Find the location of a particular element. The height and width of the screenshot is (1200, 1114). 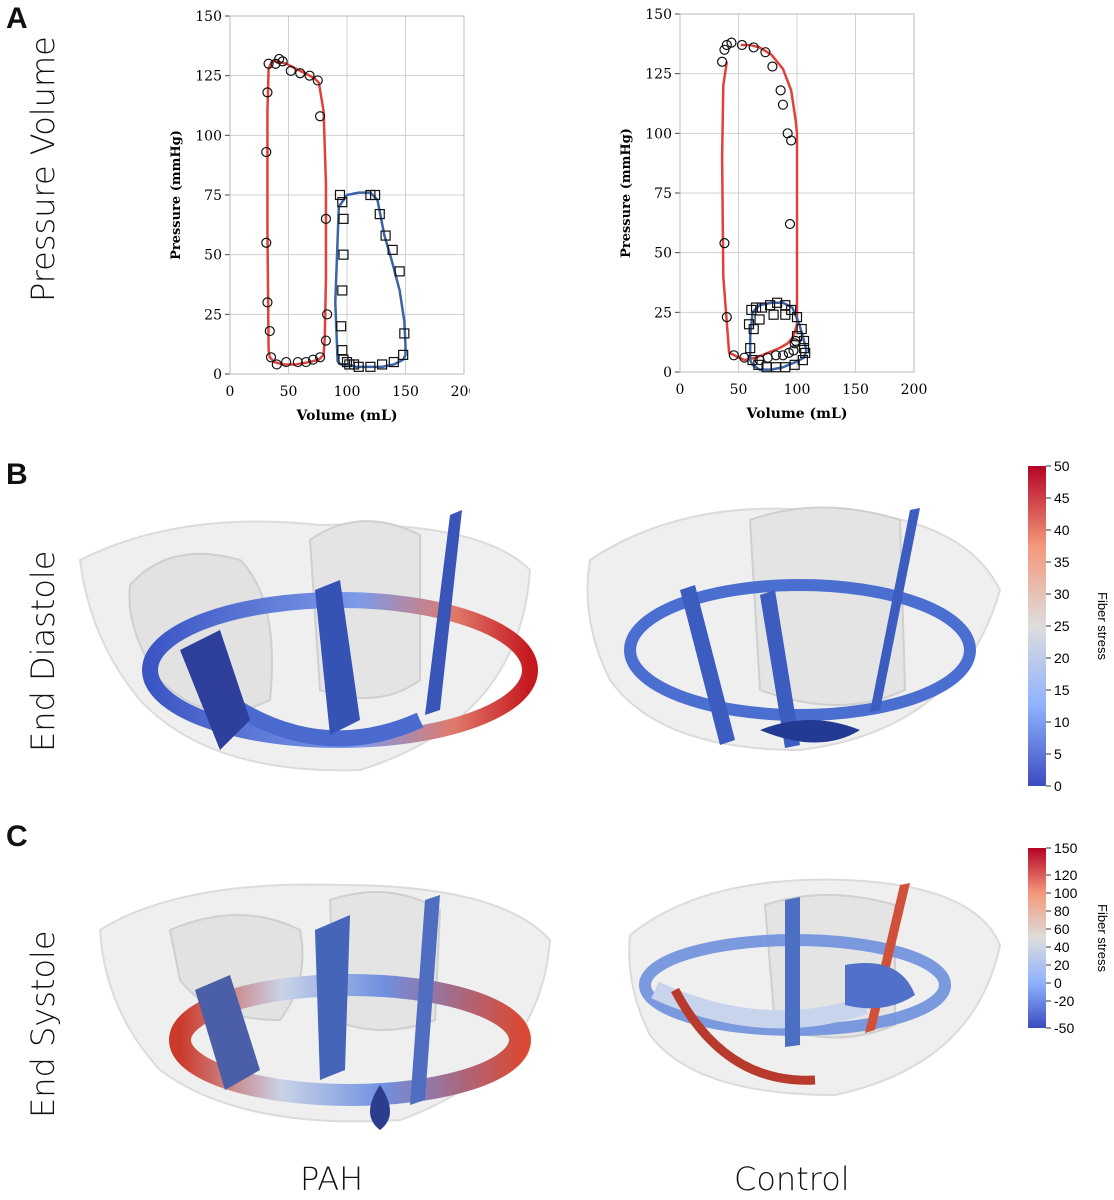

colorbar-tick-label: 25 is located at coordinates (1062, 626).